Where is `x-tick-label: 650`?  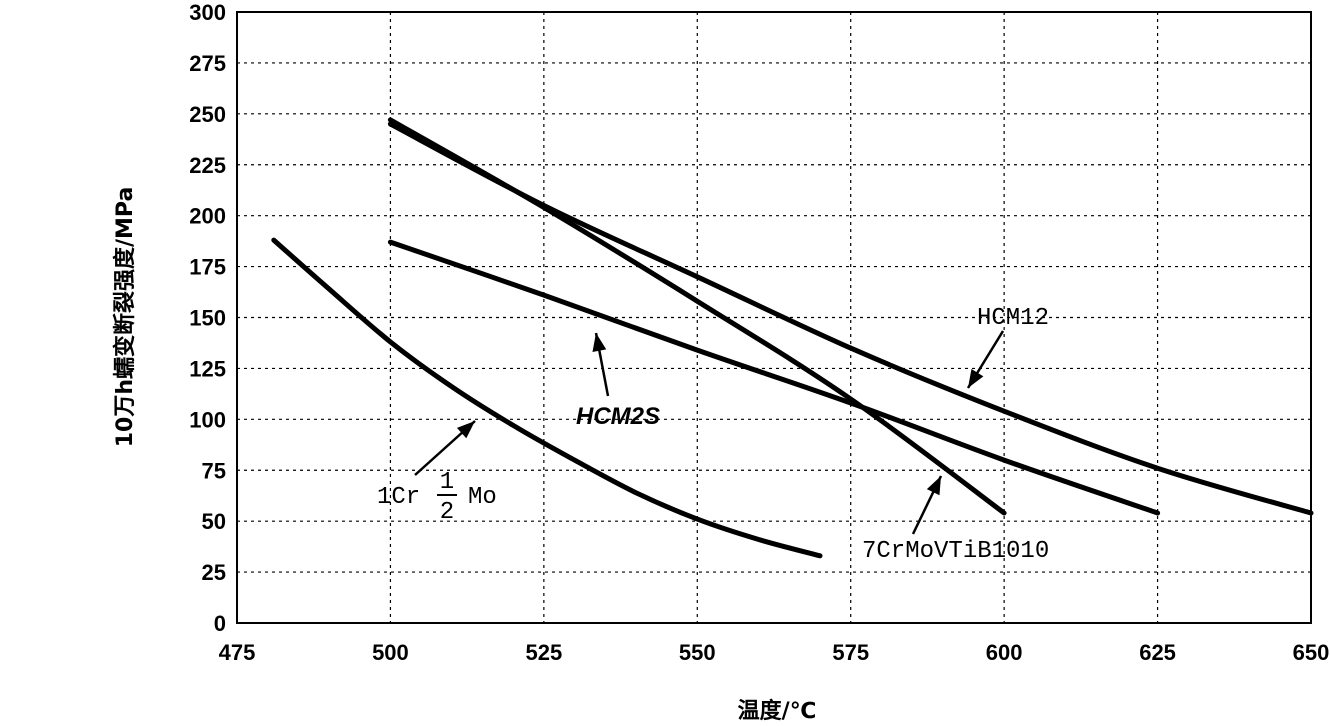 x-tick-label: 650 is located at coordinates (1311, 652).